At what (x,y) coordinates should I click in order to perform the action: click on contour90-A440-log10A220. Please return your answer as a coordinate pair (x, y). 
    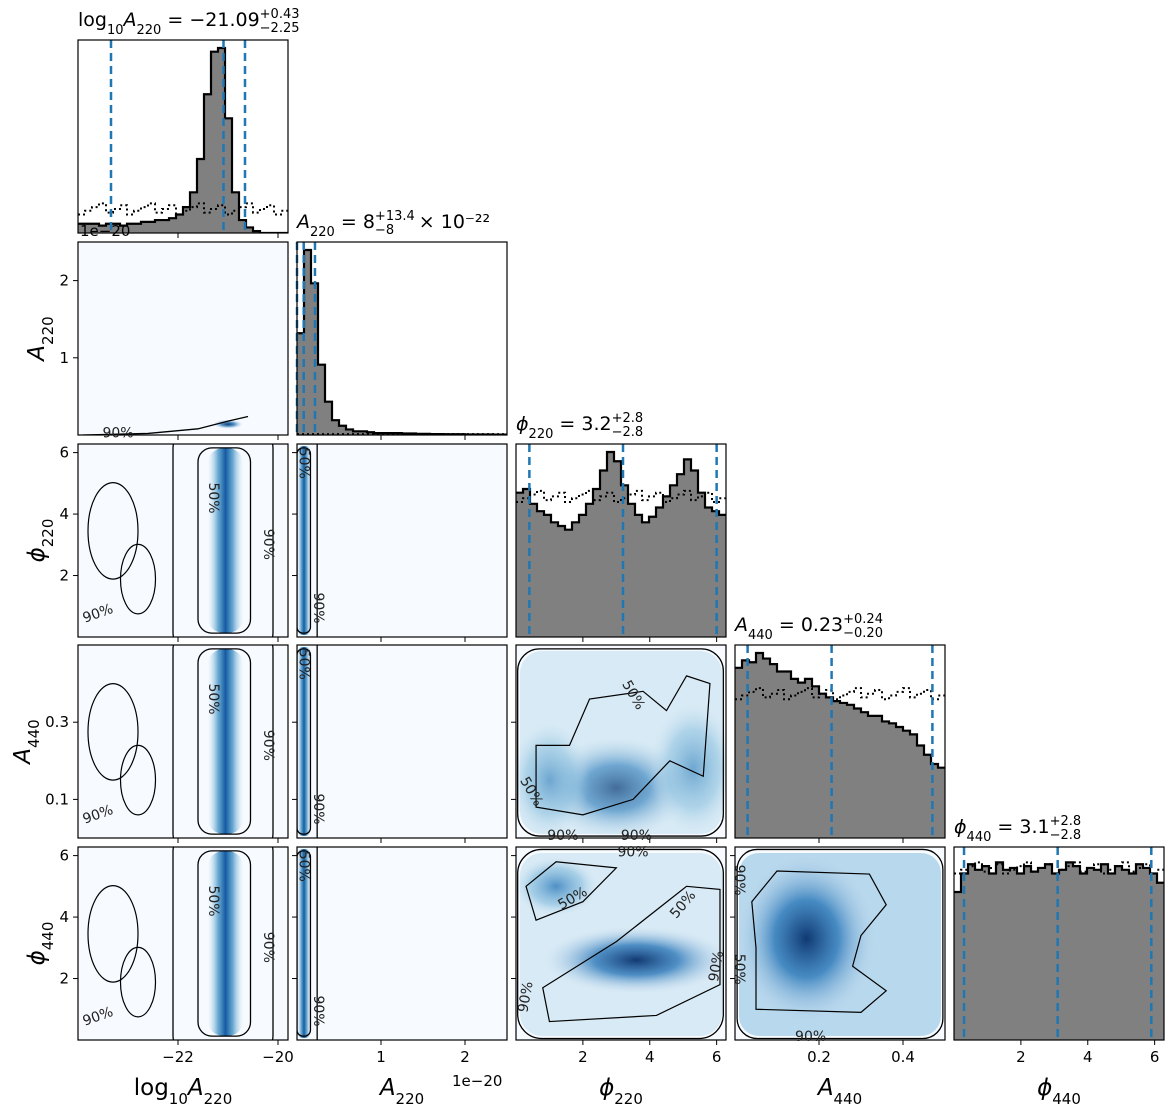
    Looking at the image, I should click on (223, 741).